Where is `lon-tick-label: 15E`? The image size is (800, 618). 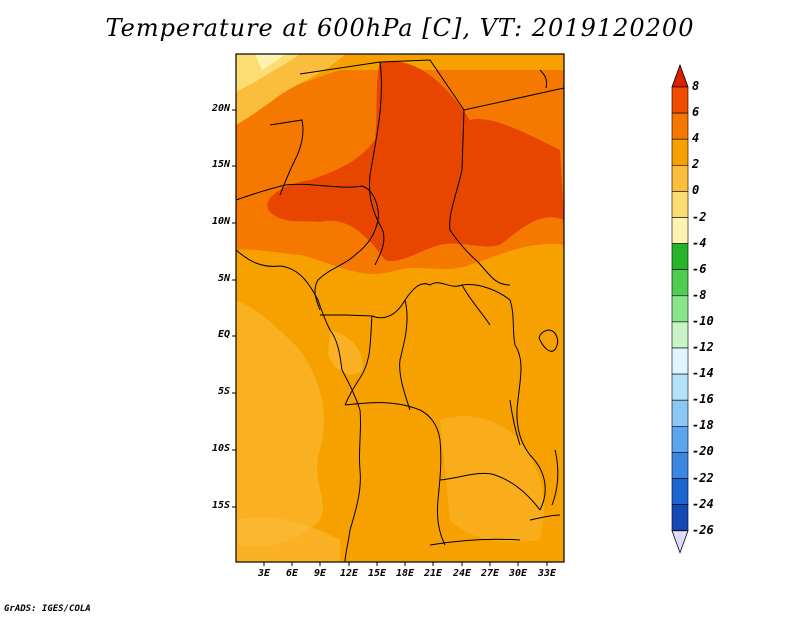 lon-tick-label: 15E is located at coordinates (377, 573).